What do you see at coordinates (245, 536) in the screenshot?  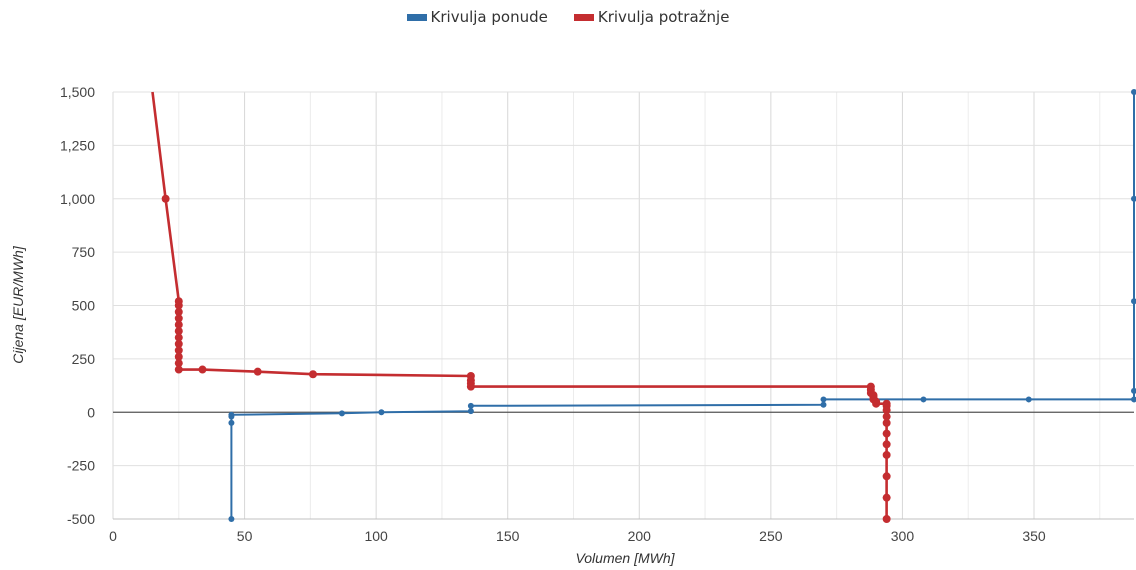 I see `x-tick-label: 50` at bounding box center [245, 536].